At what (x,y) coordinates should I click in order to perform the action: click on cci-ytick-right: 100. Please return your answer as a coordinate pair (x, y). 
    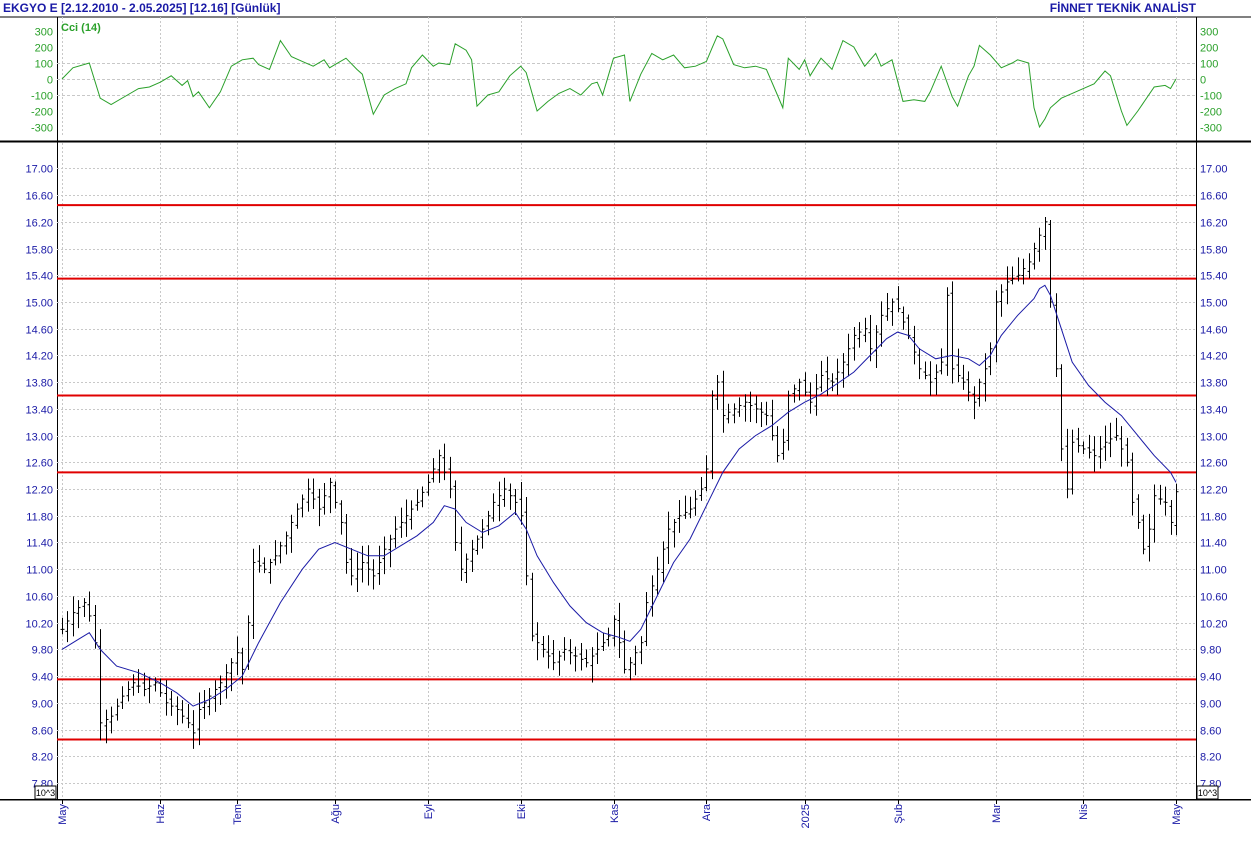
    Looking at the image, I should click on (1209, 65).